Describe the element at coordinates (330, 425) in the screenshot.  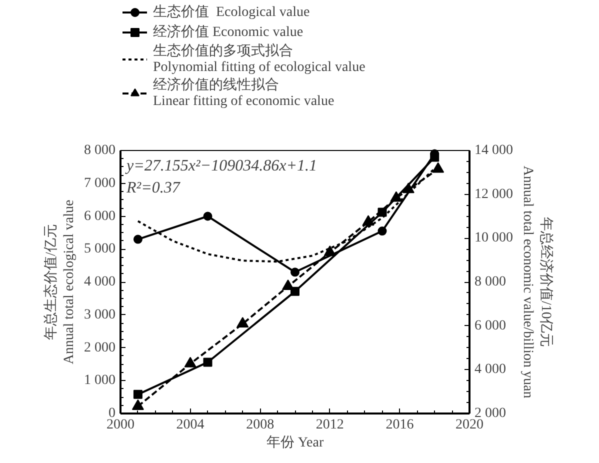
I see `x-tick-label: 2012` at that location.